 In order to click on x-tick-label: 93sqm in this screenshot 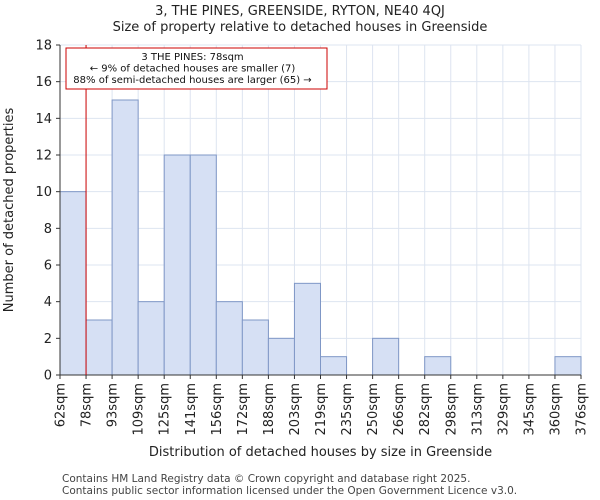, I will do `click(113, 405)`.